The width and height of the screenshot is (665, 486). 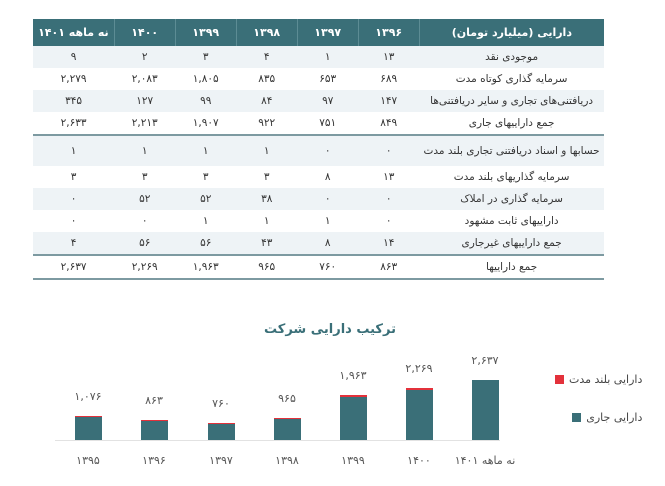 I want to click on cell-value: ۷۵۱, so click(x=328, y=123).